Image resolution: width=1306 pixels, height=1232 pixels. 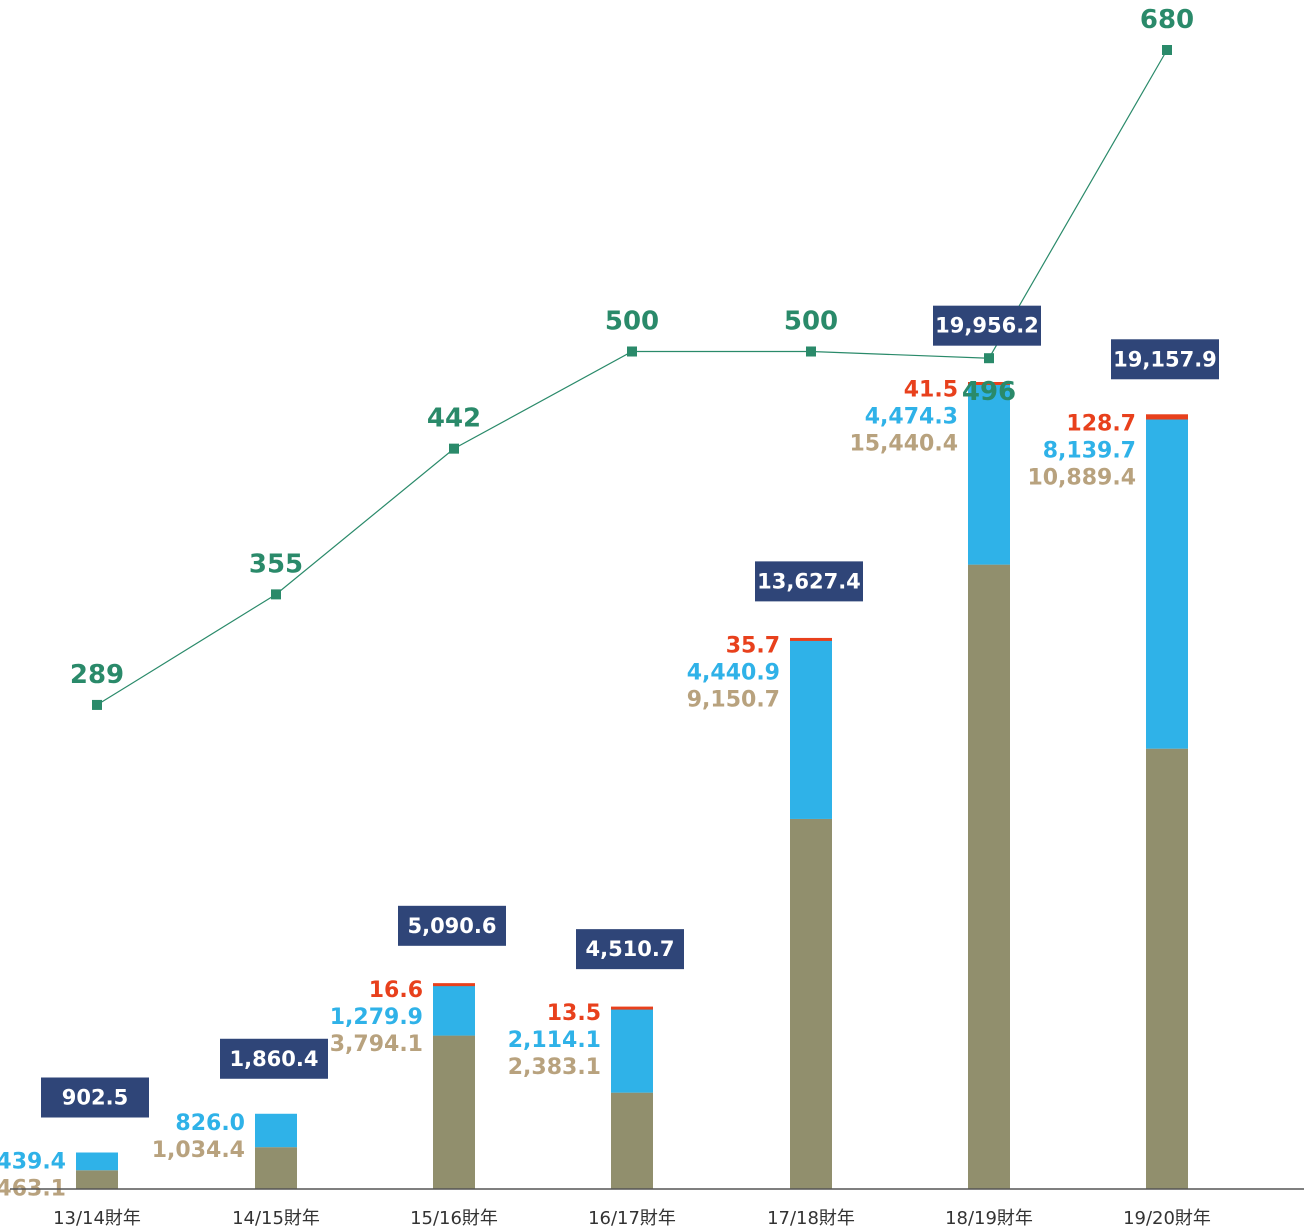 What do you see at coordinates (276, 564) in the screenshot?
I see `line-value-label-1: 355` at bounding box center [276, 564].